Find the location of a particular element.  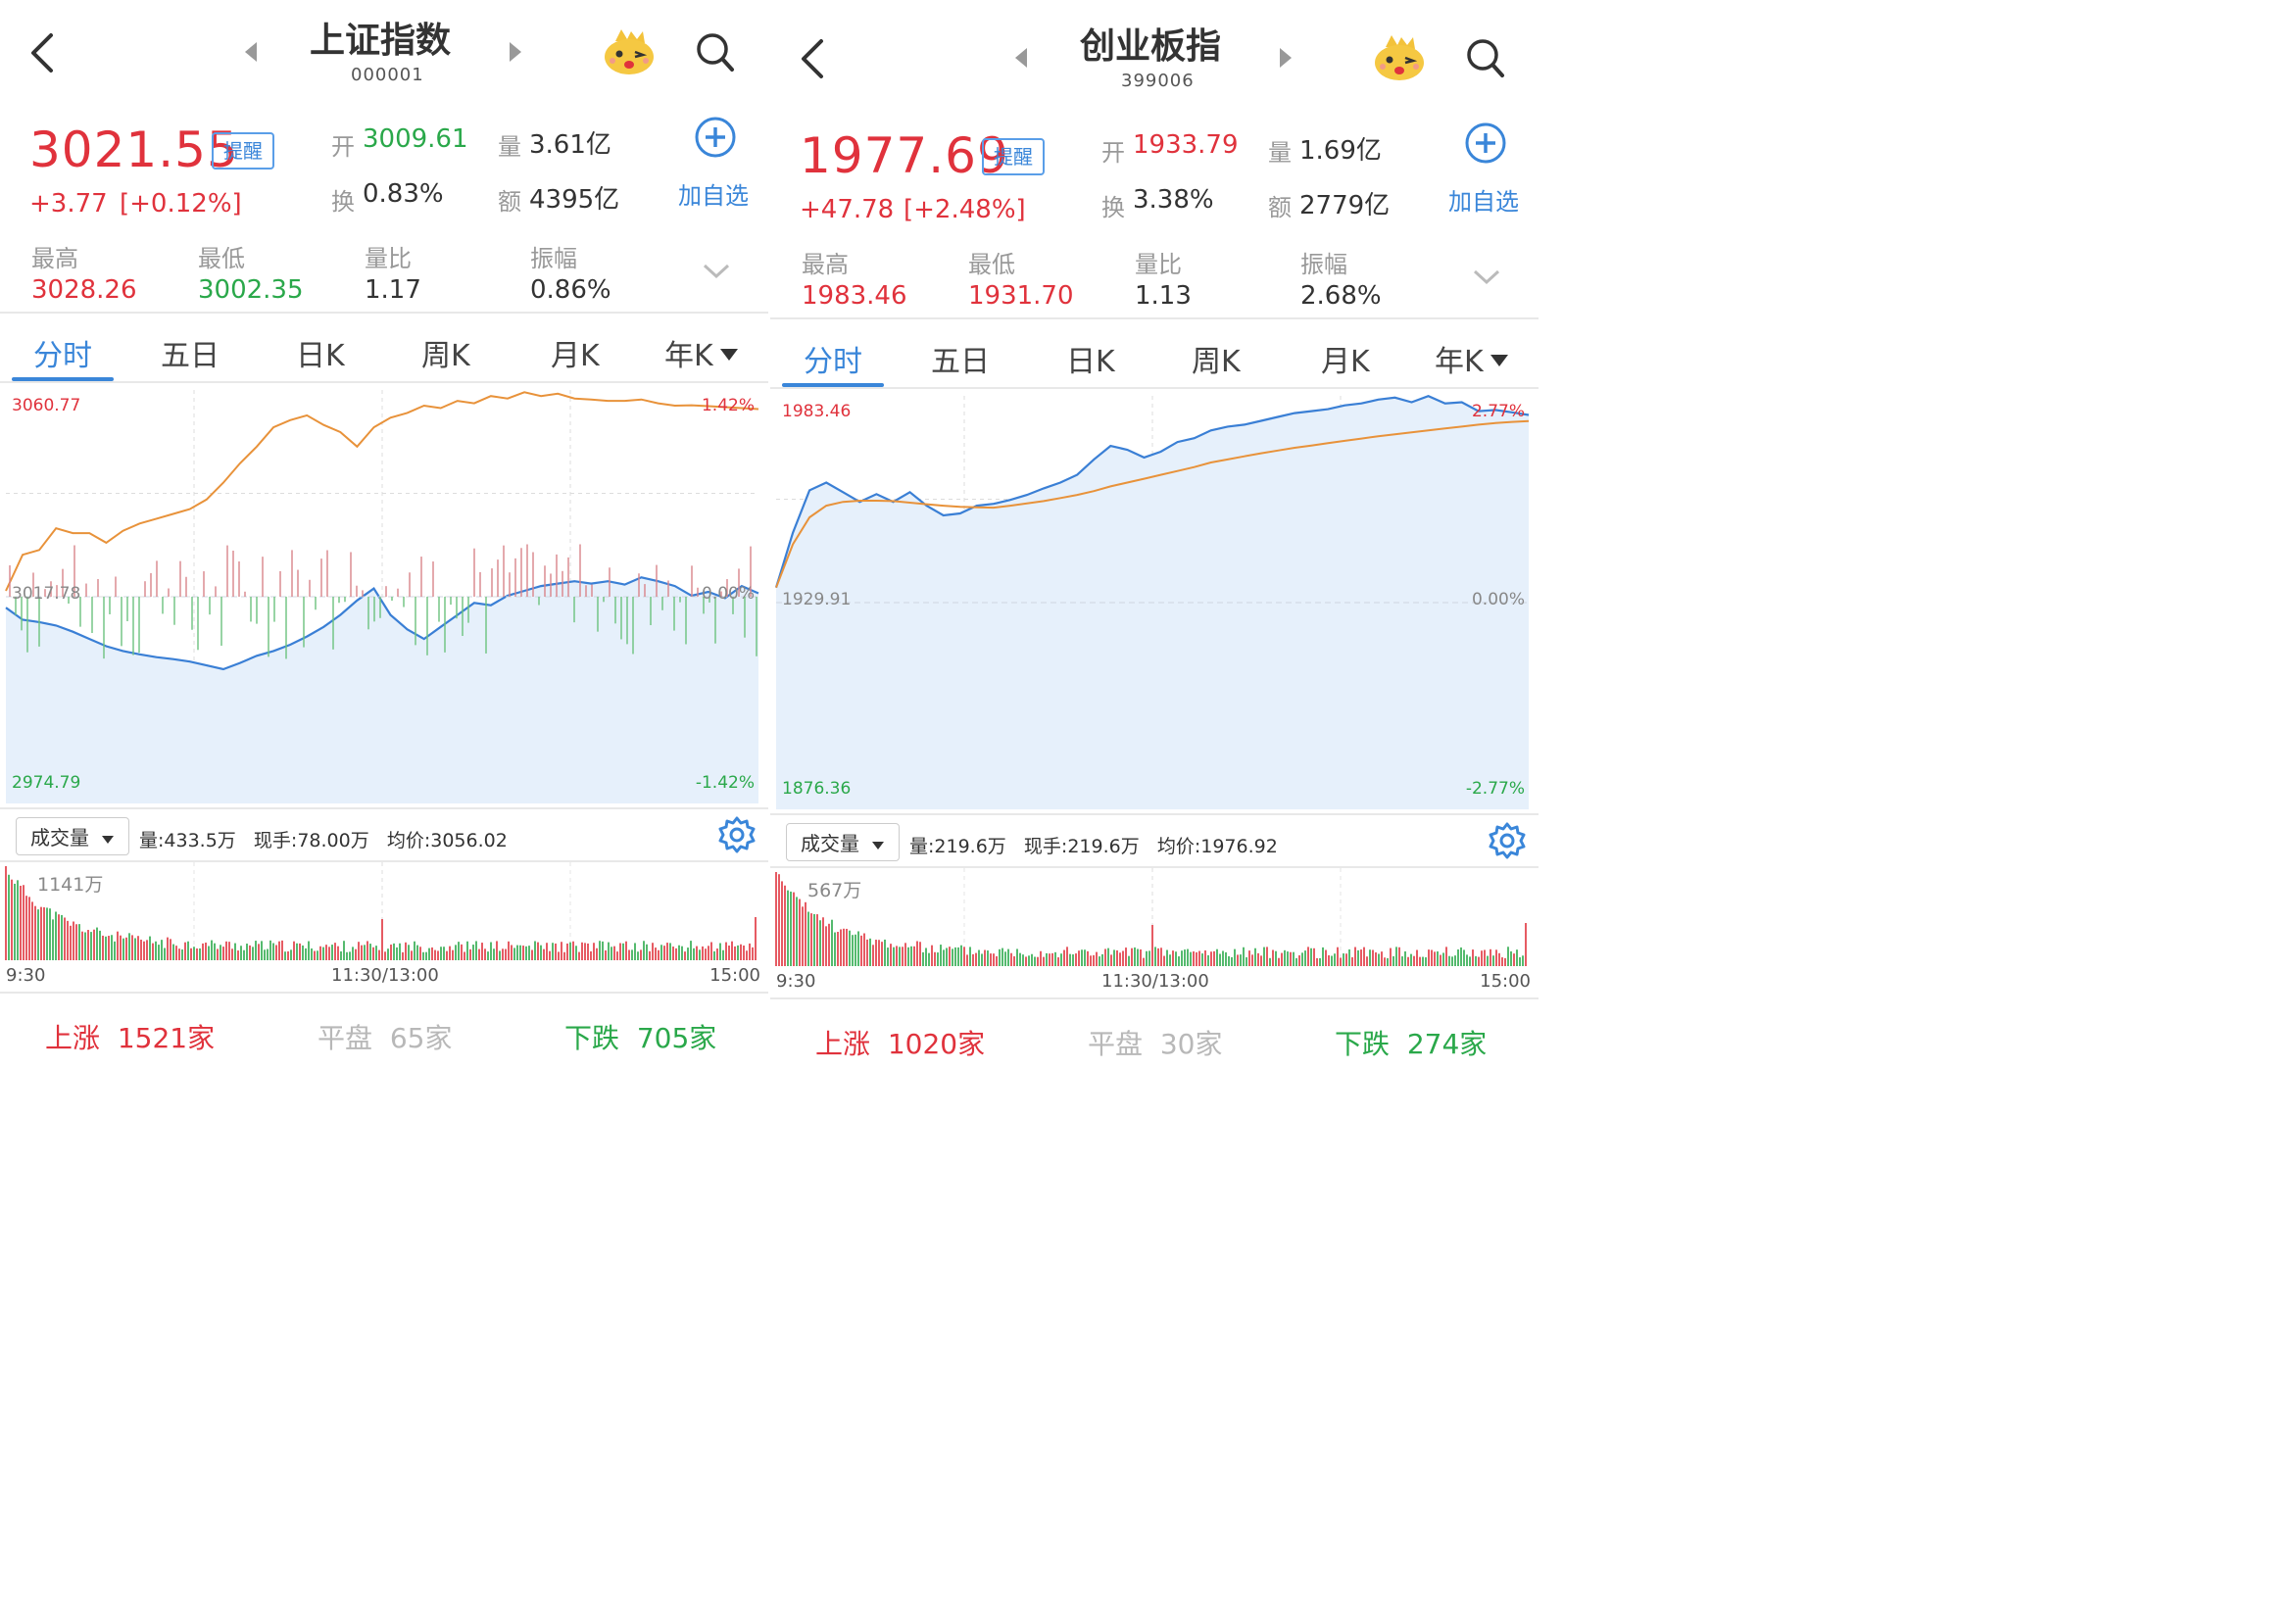

axis-mid-price: 3017.78 is located at coordinates (46, 594).